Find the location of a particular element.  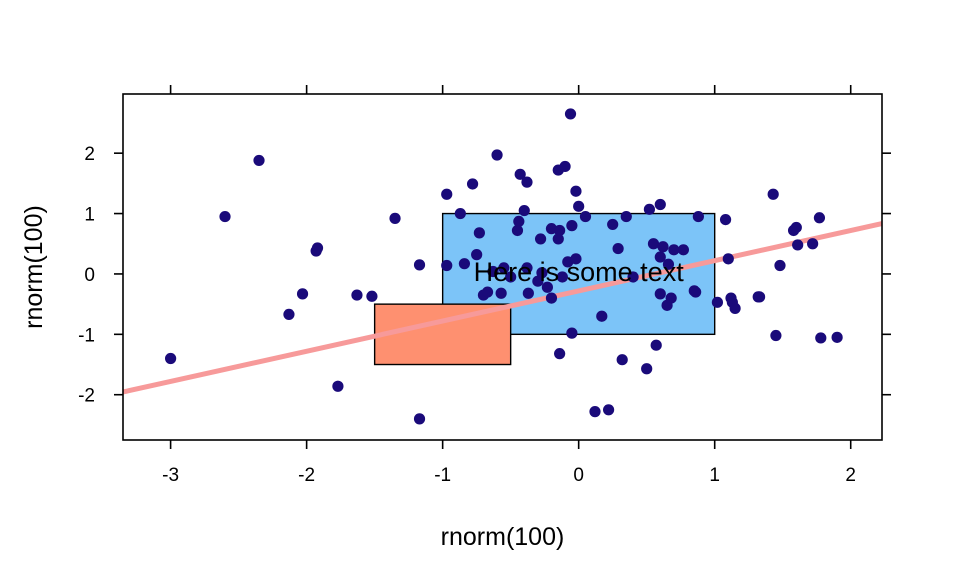

annotation-text: Here is some text is located at coordinates (579, 272).